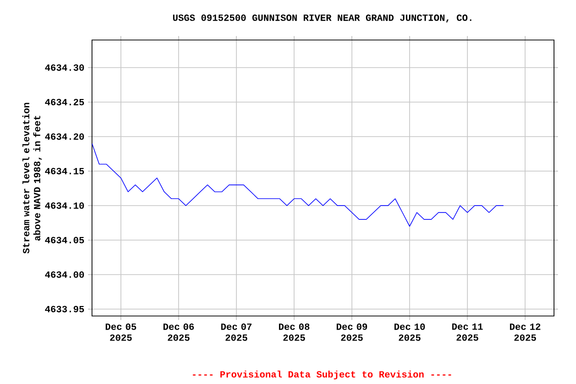 Image resolution: width=576 pixels, height=384 pixels. Describe the element at coordinates (236, 332) in the screenshot. I see `x-tick-label: Dec 07 2025` at that location.